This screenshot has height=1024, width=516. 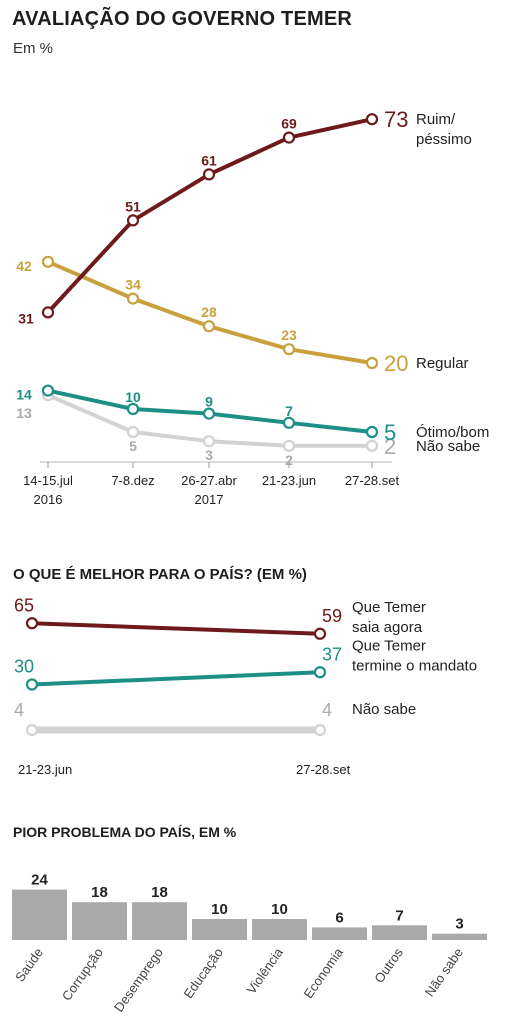 I want to click on bar-nao-sabe: 3 Não sabe, so click(x=454, y=957).